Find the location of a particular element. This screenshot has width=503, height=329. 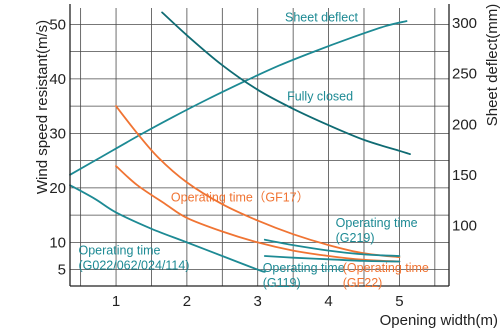

series-annotation: Fully closed is located at coordinates (320, 97).